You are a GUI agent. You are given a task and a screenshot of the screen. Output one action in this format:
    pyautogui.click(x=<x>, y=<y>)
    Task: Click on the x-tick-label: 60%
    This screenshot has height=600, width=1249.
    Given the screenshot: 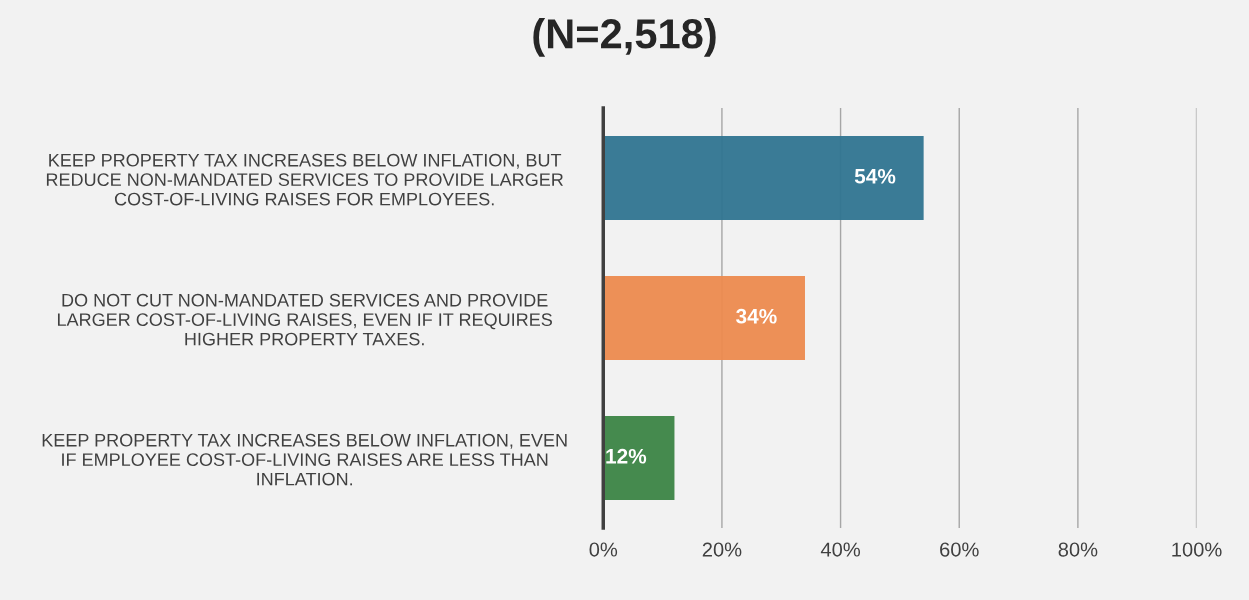 What is the action you would take?
    pyautogui.click(x=959, y=549)
    